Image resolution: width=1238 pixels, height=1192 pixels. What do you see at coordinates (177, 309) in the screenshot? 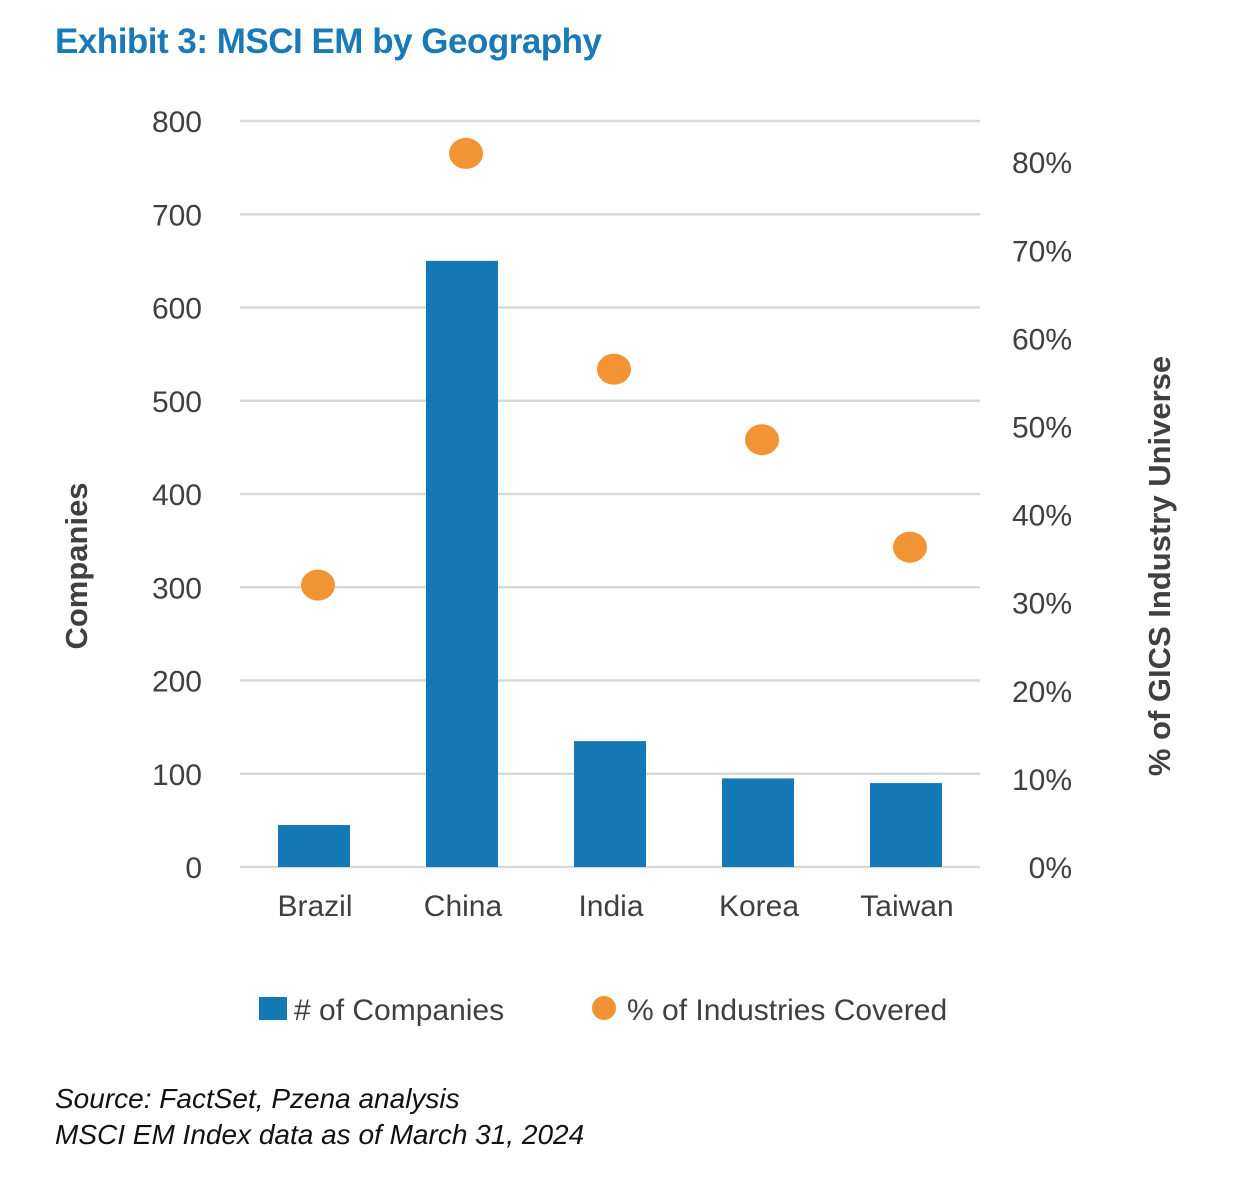
I see `left-tick-label: 600` at bounding box center [177, 309].